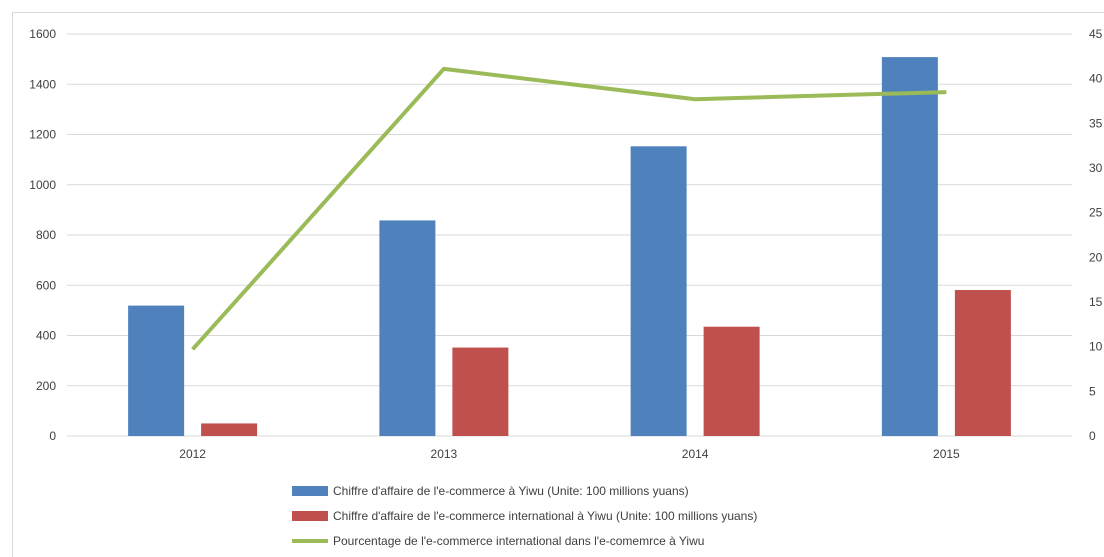 This screenshot has height=557, width=1104. What do you see at coordinates (42, 84) in the screenshot?
I see `y-left-tick-label: 1400` at bounding box center [42, 84].